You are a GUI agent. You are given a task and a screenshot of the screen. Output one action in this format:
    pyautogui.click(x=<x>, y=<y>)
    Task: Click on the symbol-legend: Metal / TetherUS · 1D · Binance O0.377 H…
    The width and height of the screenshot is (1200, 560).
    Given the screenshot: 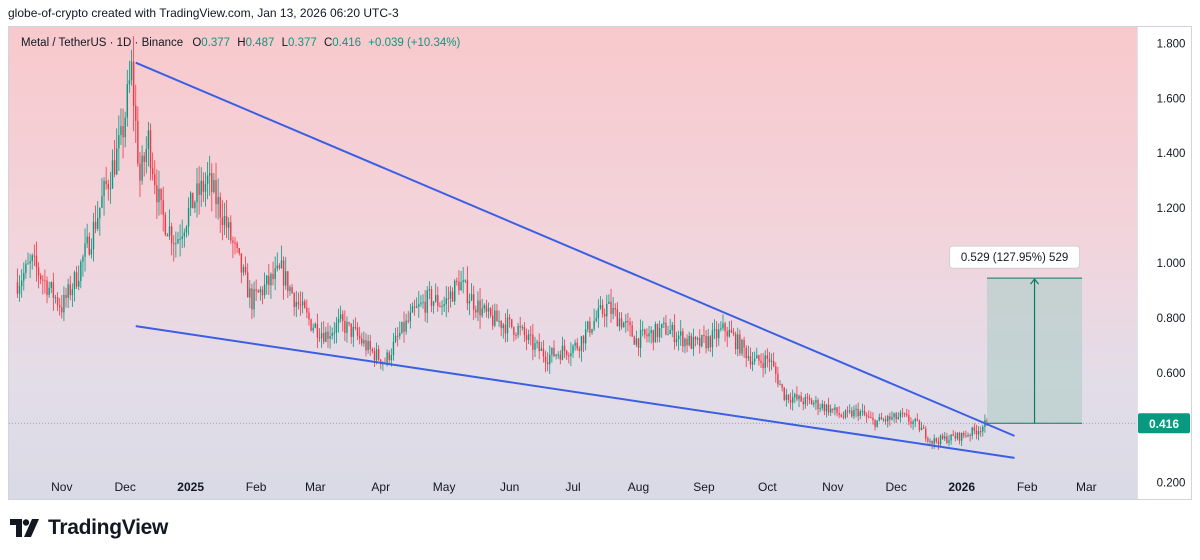 What is the action you would take?
    pyautogui.click(x=240, y=43)
    